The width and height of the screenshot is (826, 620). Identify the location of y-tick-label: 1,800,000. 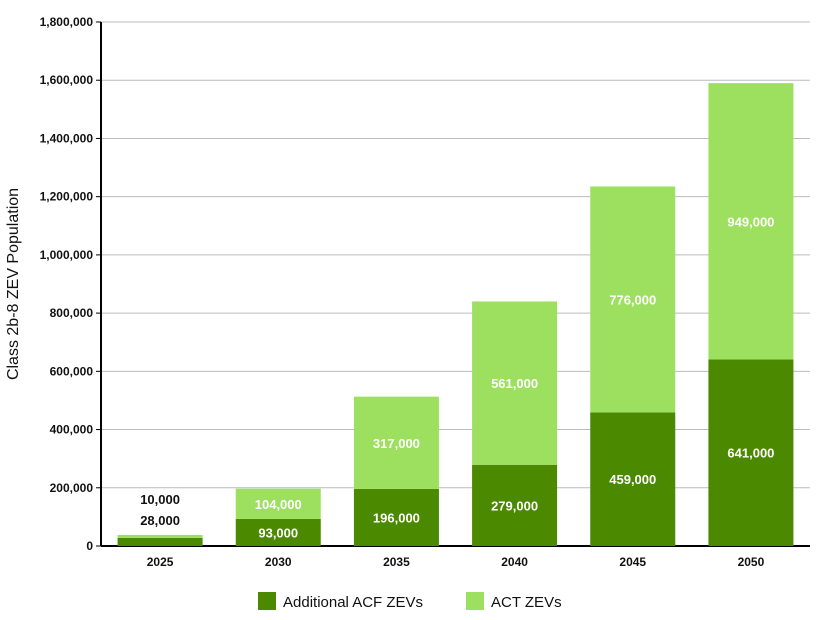
(67, 22).